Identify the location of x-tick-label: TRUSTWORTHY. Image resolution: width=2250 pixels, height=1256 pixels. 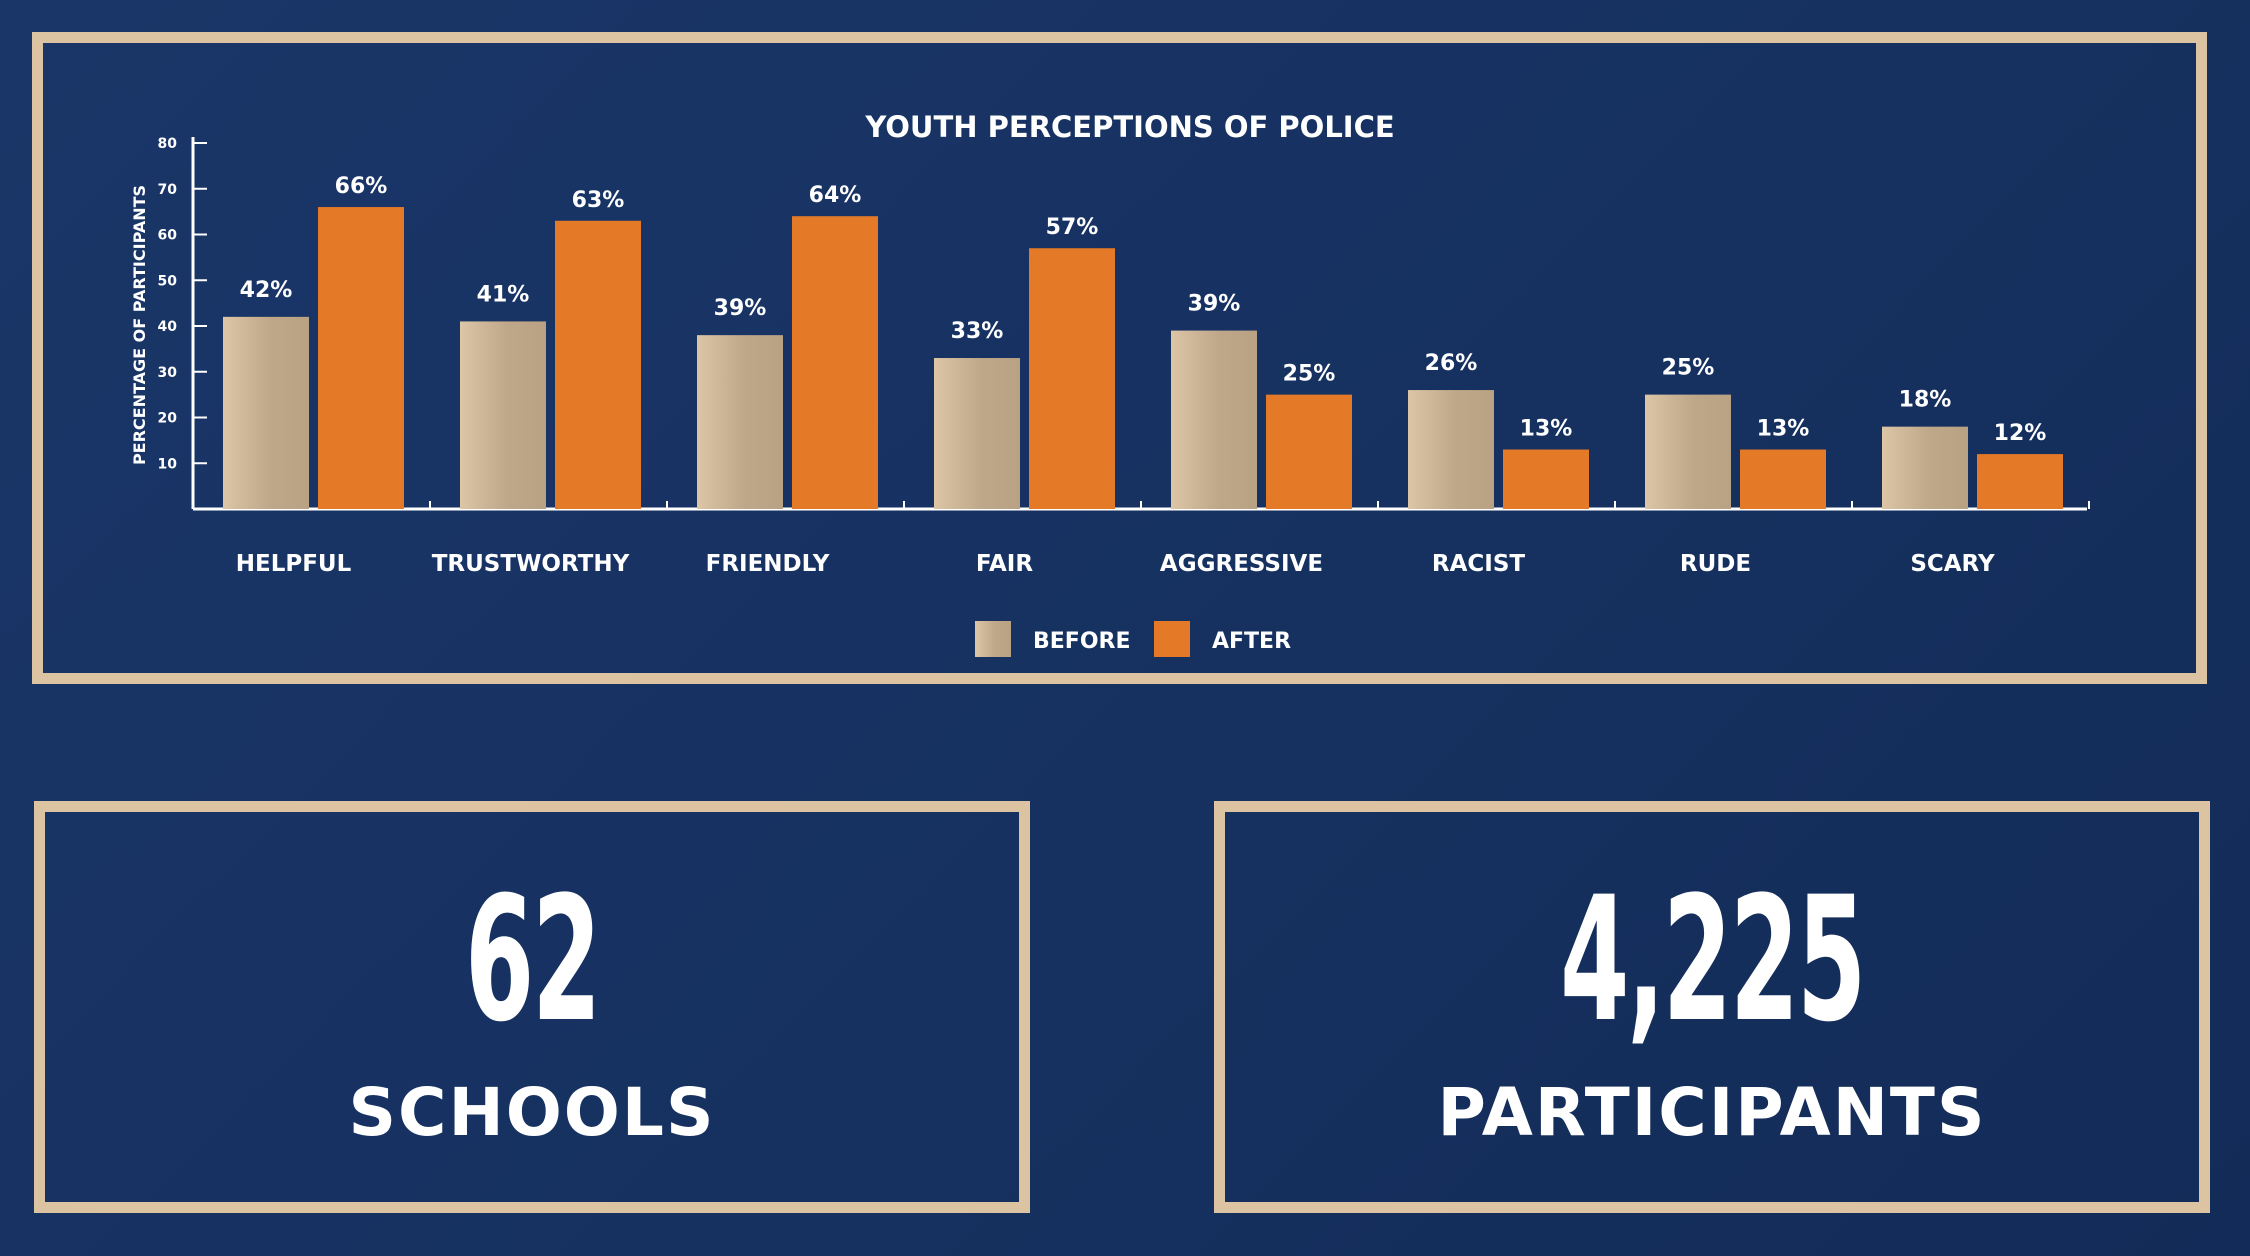
(531, 564).